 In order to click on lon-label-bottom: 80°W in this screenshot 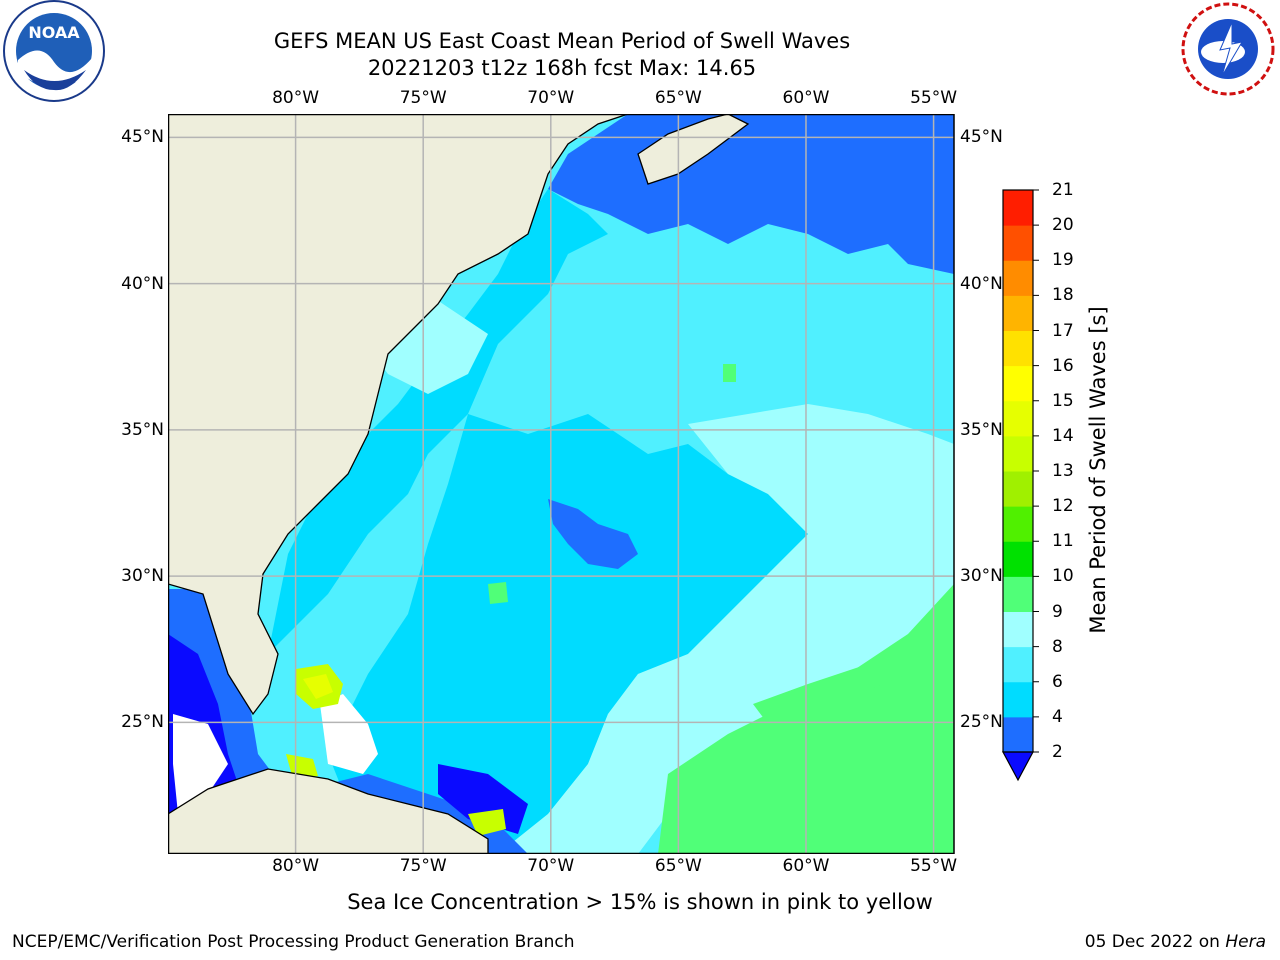, I will do `click(296, 866)`.